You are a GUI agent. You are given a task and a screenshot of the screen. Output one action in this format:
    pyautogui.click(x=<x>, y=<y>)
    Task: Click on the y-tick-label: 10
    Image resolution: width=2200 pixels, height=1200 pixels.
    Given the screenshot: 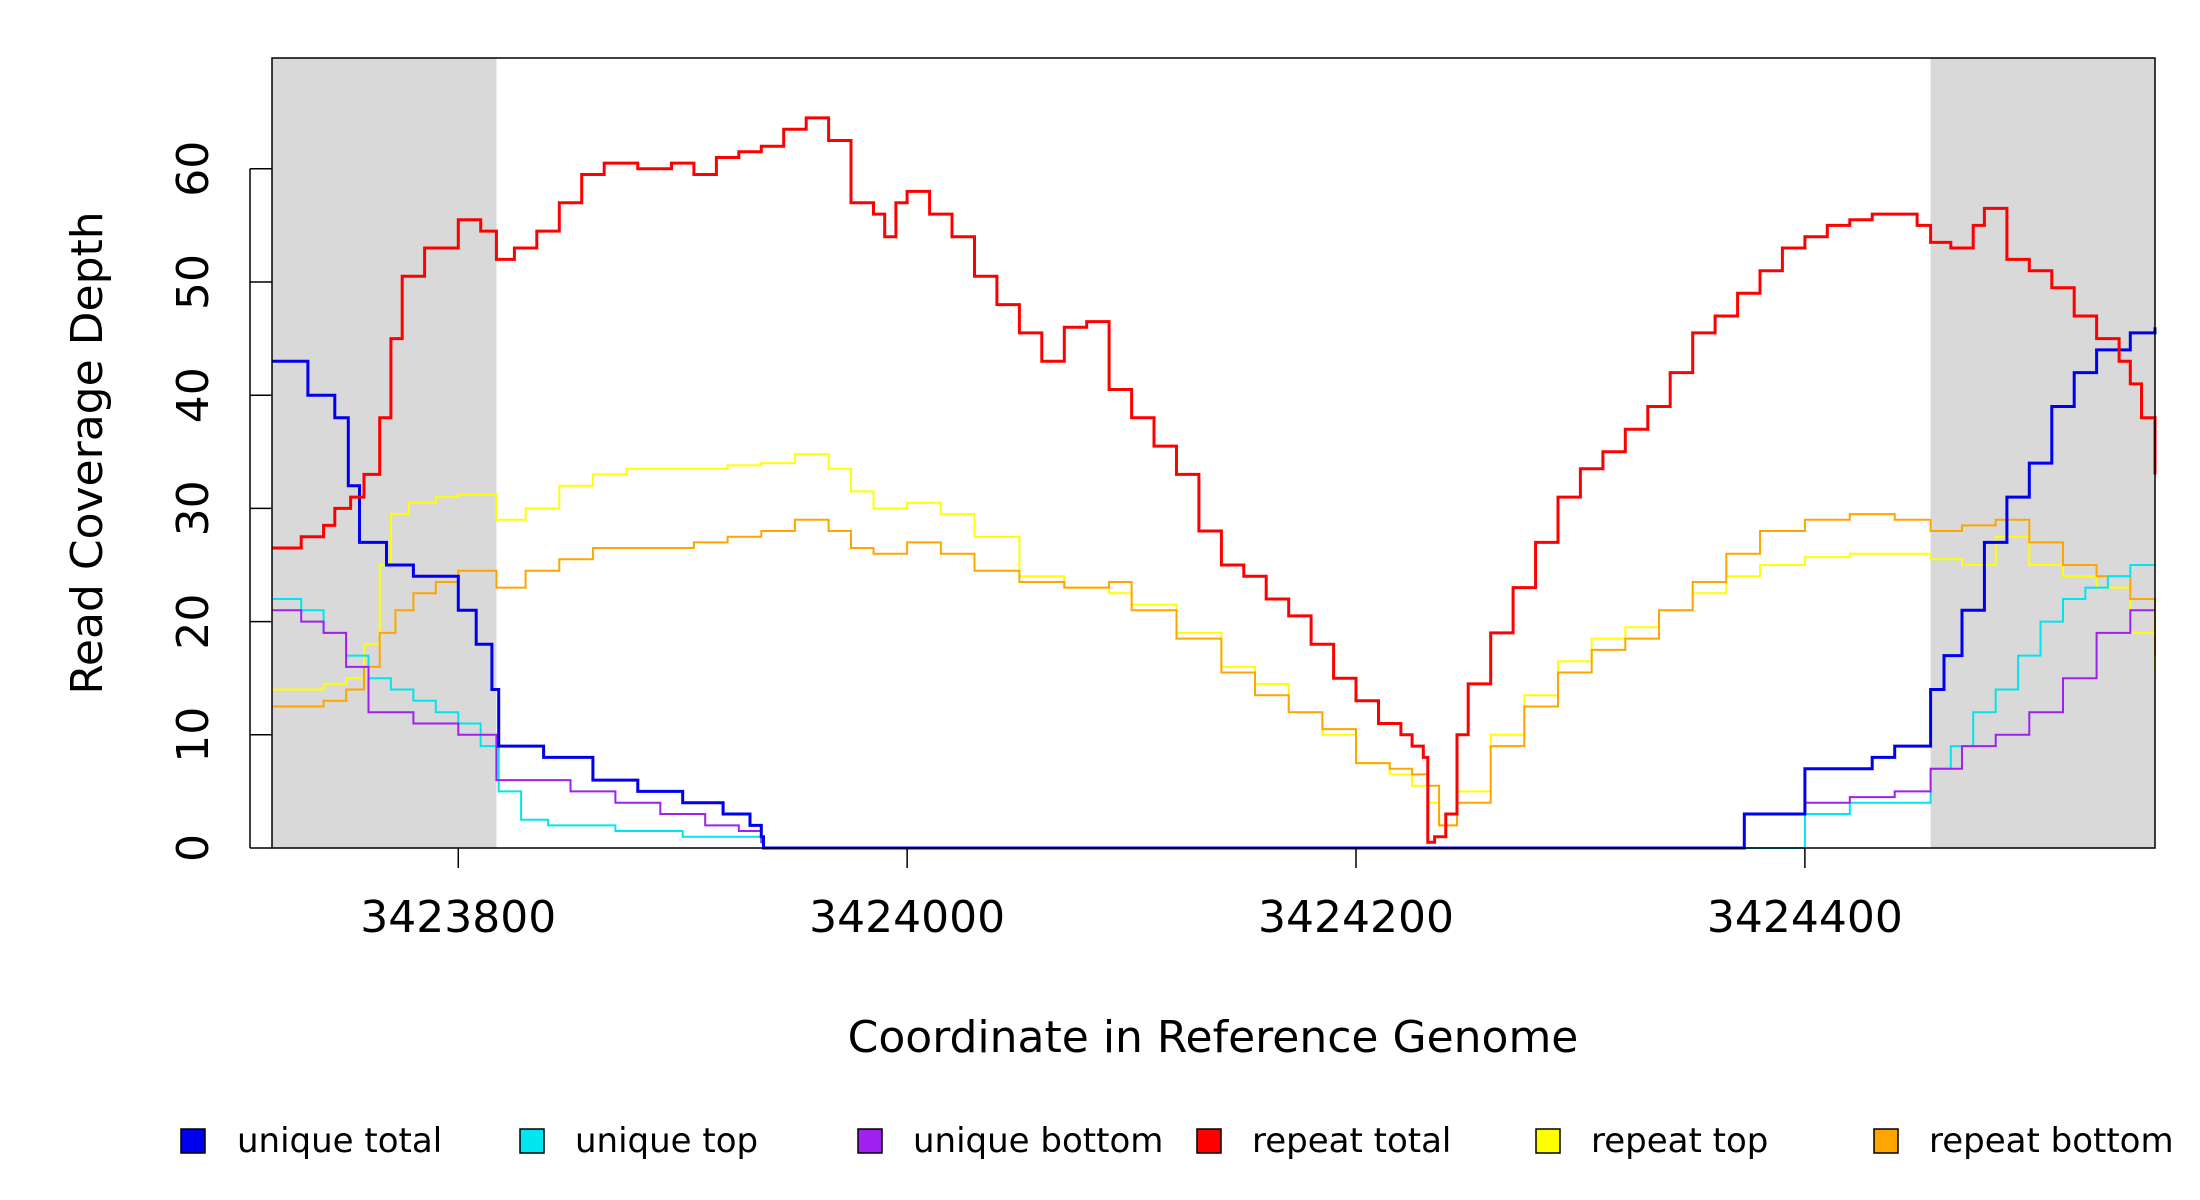 What is the action you would take?
    pyautogui.click(x=193, y=735)
    